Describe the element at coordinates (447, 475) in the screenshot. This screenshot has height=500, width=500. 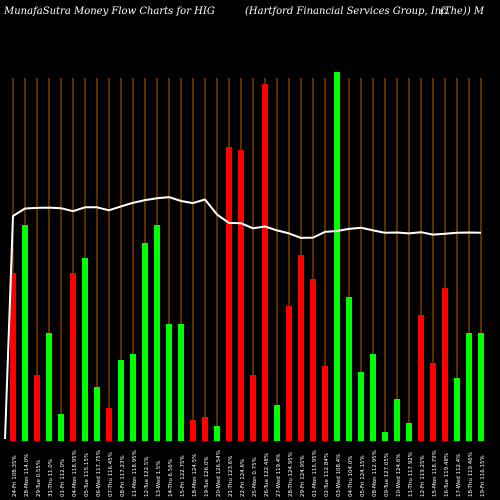
I see `x-tick-label: 16-Tue 119.48%` at that location.